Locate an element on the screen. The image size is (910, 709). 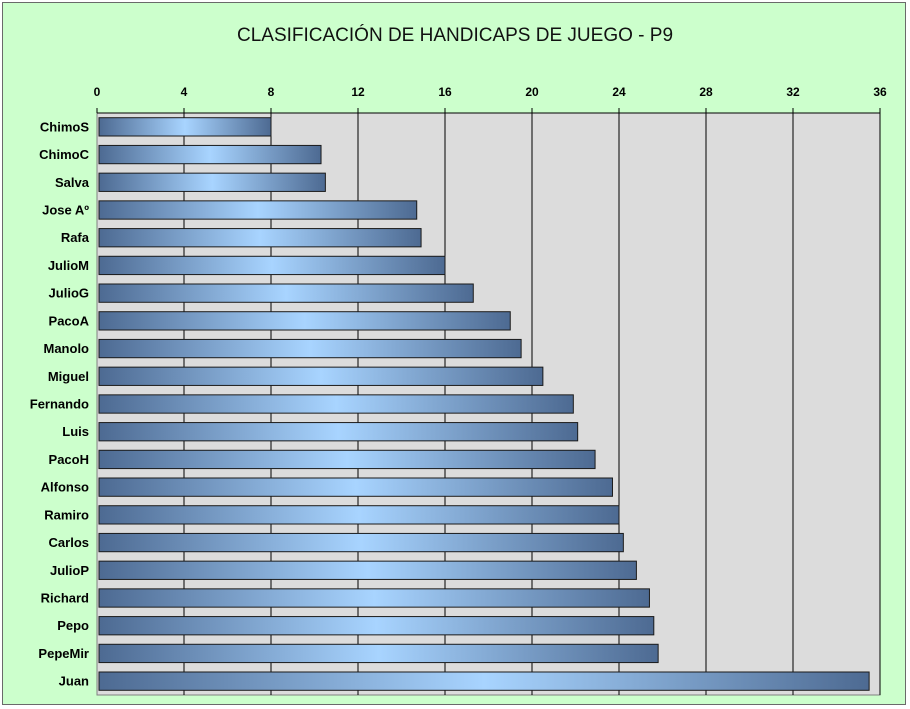
y-category-label: Ramiro is located at coordinates (66, 514).